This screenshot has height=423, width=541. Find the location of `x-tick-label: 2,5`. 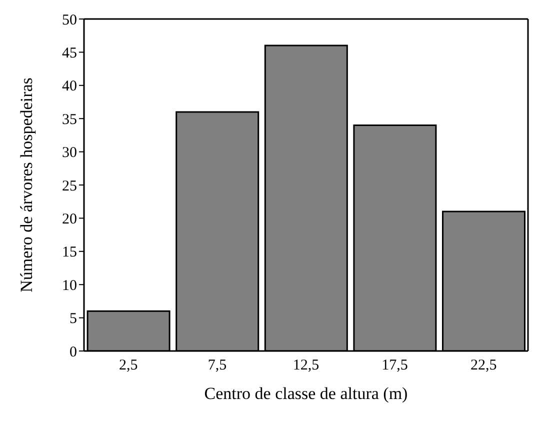

x-tick-label: 2,5 is located at coordinates (128, 366).